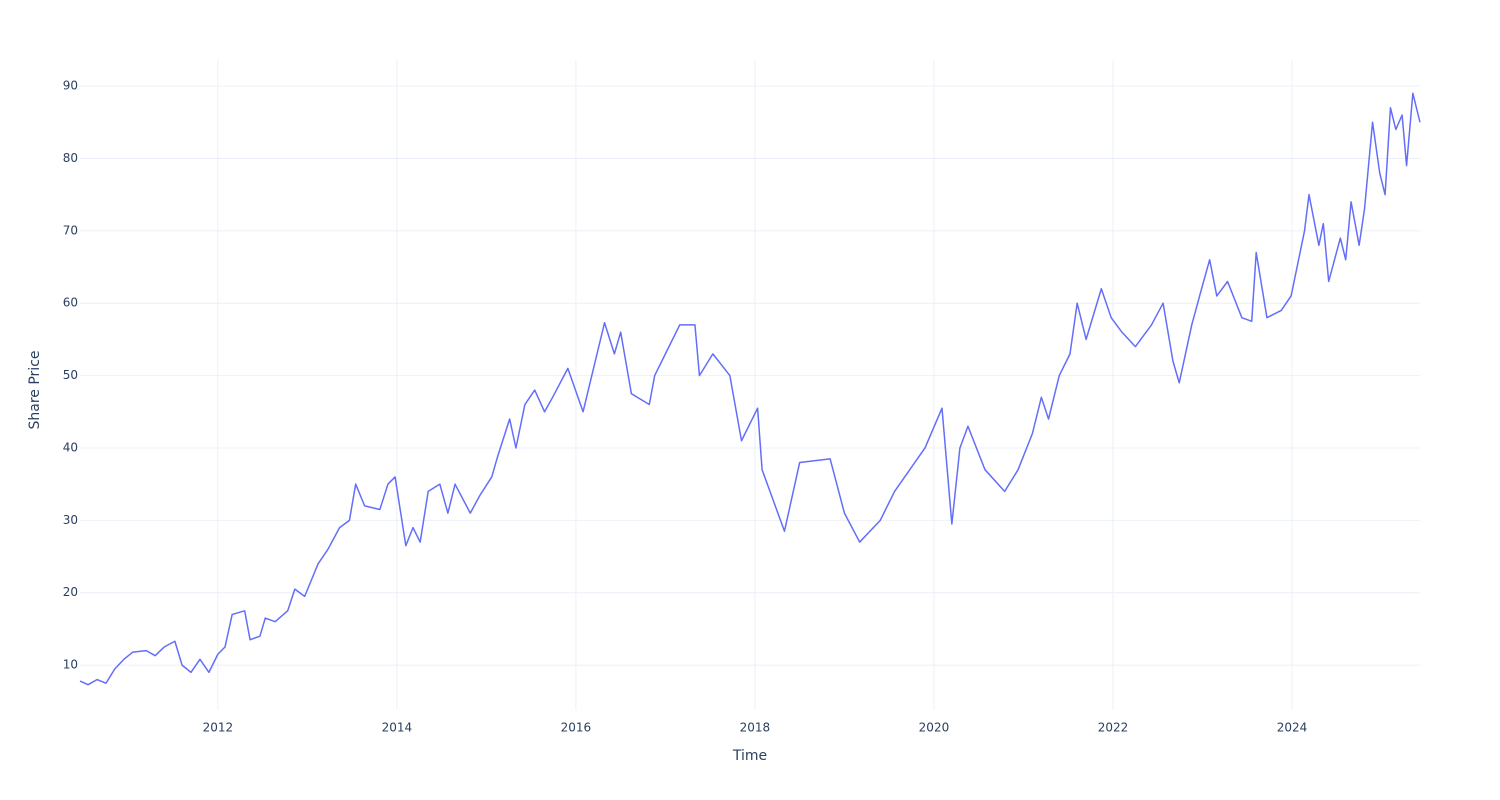 The height and width of the screenshot is (800, 1500). I want to click on x-tick-label: 2016, so click(576, 728).